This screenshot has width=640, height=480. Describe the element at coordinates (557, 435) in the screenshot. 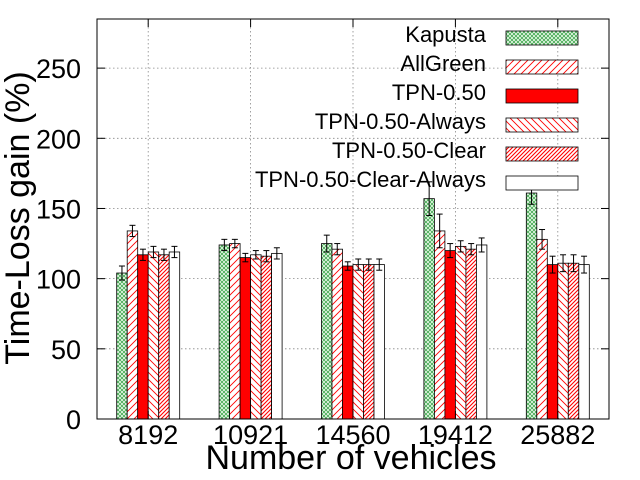

I see `x-tick-label: 25882` at that location.